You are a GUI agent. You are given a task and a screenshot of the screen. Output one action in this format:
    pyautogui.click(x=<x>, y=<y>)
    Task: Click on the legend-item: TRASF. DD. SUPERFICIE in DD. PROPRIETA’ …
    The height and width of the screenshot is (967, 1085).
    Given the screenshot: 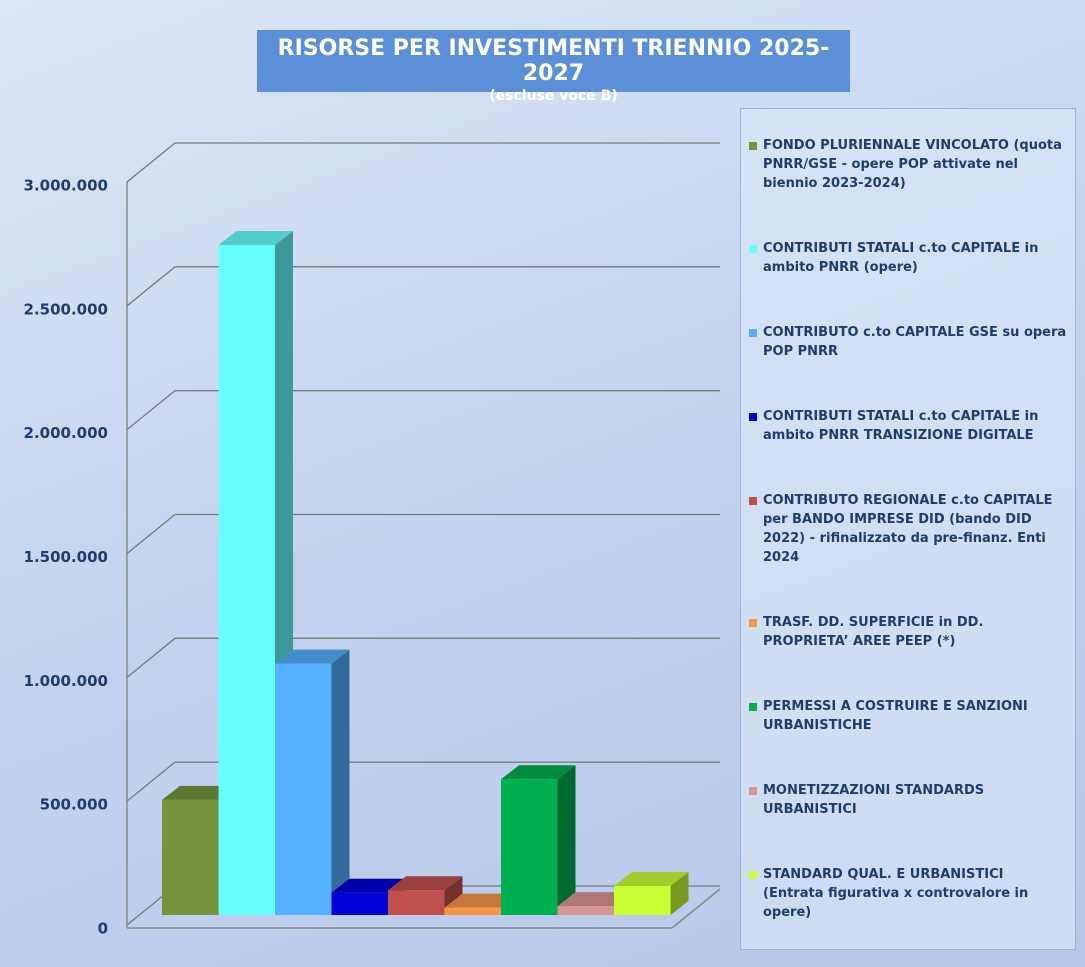 What is the action you would take?
    pyautogui.click(x=908, y=632)
    